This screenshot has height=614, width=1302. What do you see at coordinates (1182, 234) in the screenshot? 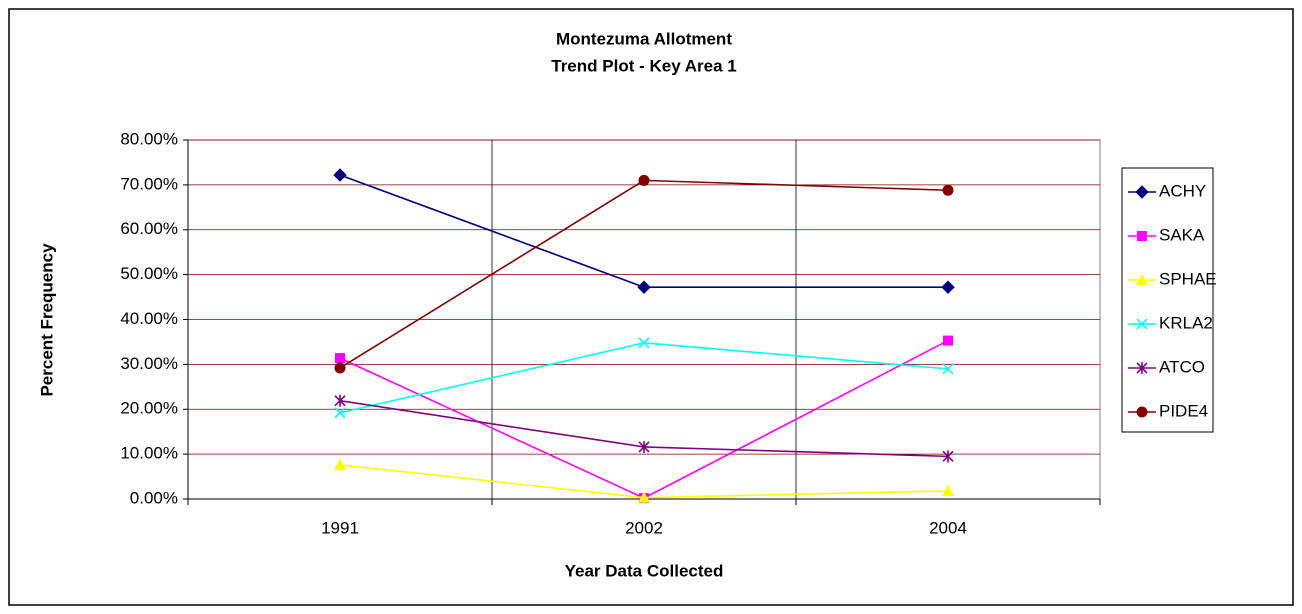
I see `legend-label: SAKA` at bounding box center [1182, 234].